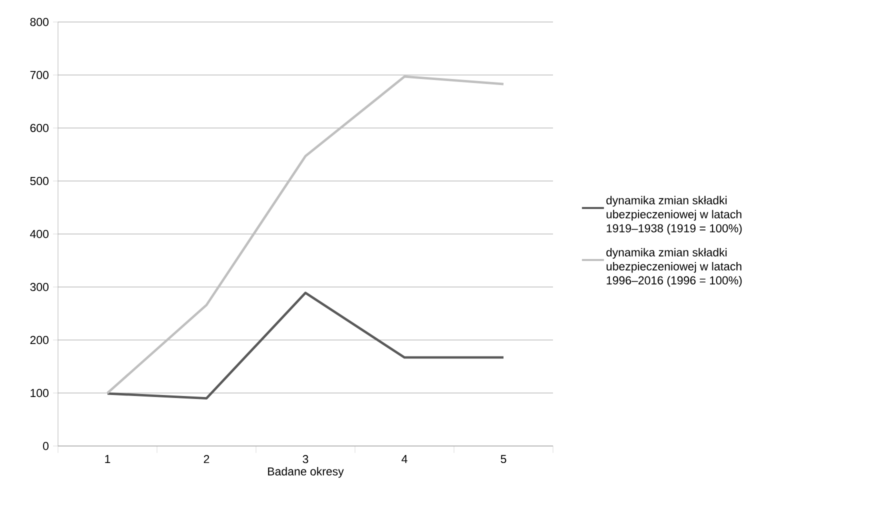 The width and height of the screenshot is (874, 514). What do you see at coordinates (39, 287) in the screenshot?
I see `y-tick-label: 300` at bounding box center [39, 287].